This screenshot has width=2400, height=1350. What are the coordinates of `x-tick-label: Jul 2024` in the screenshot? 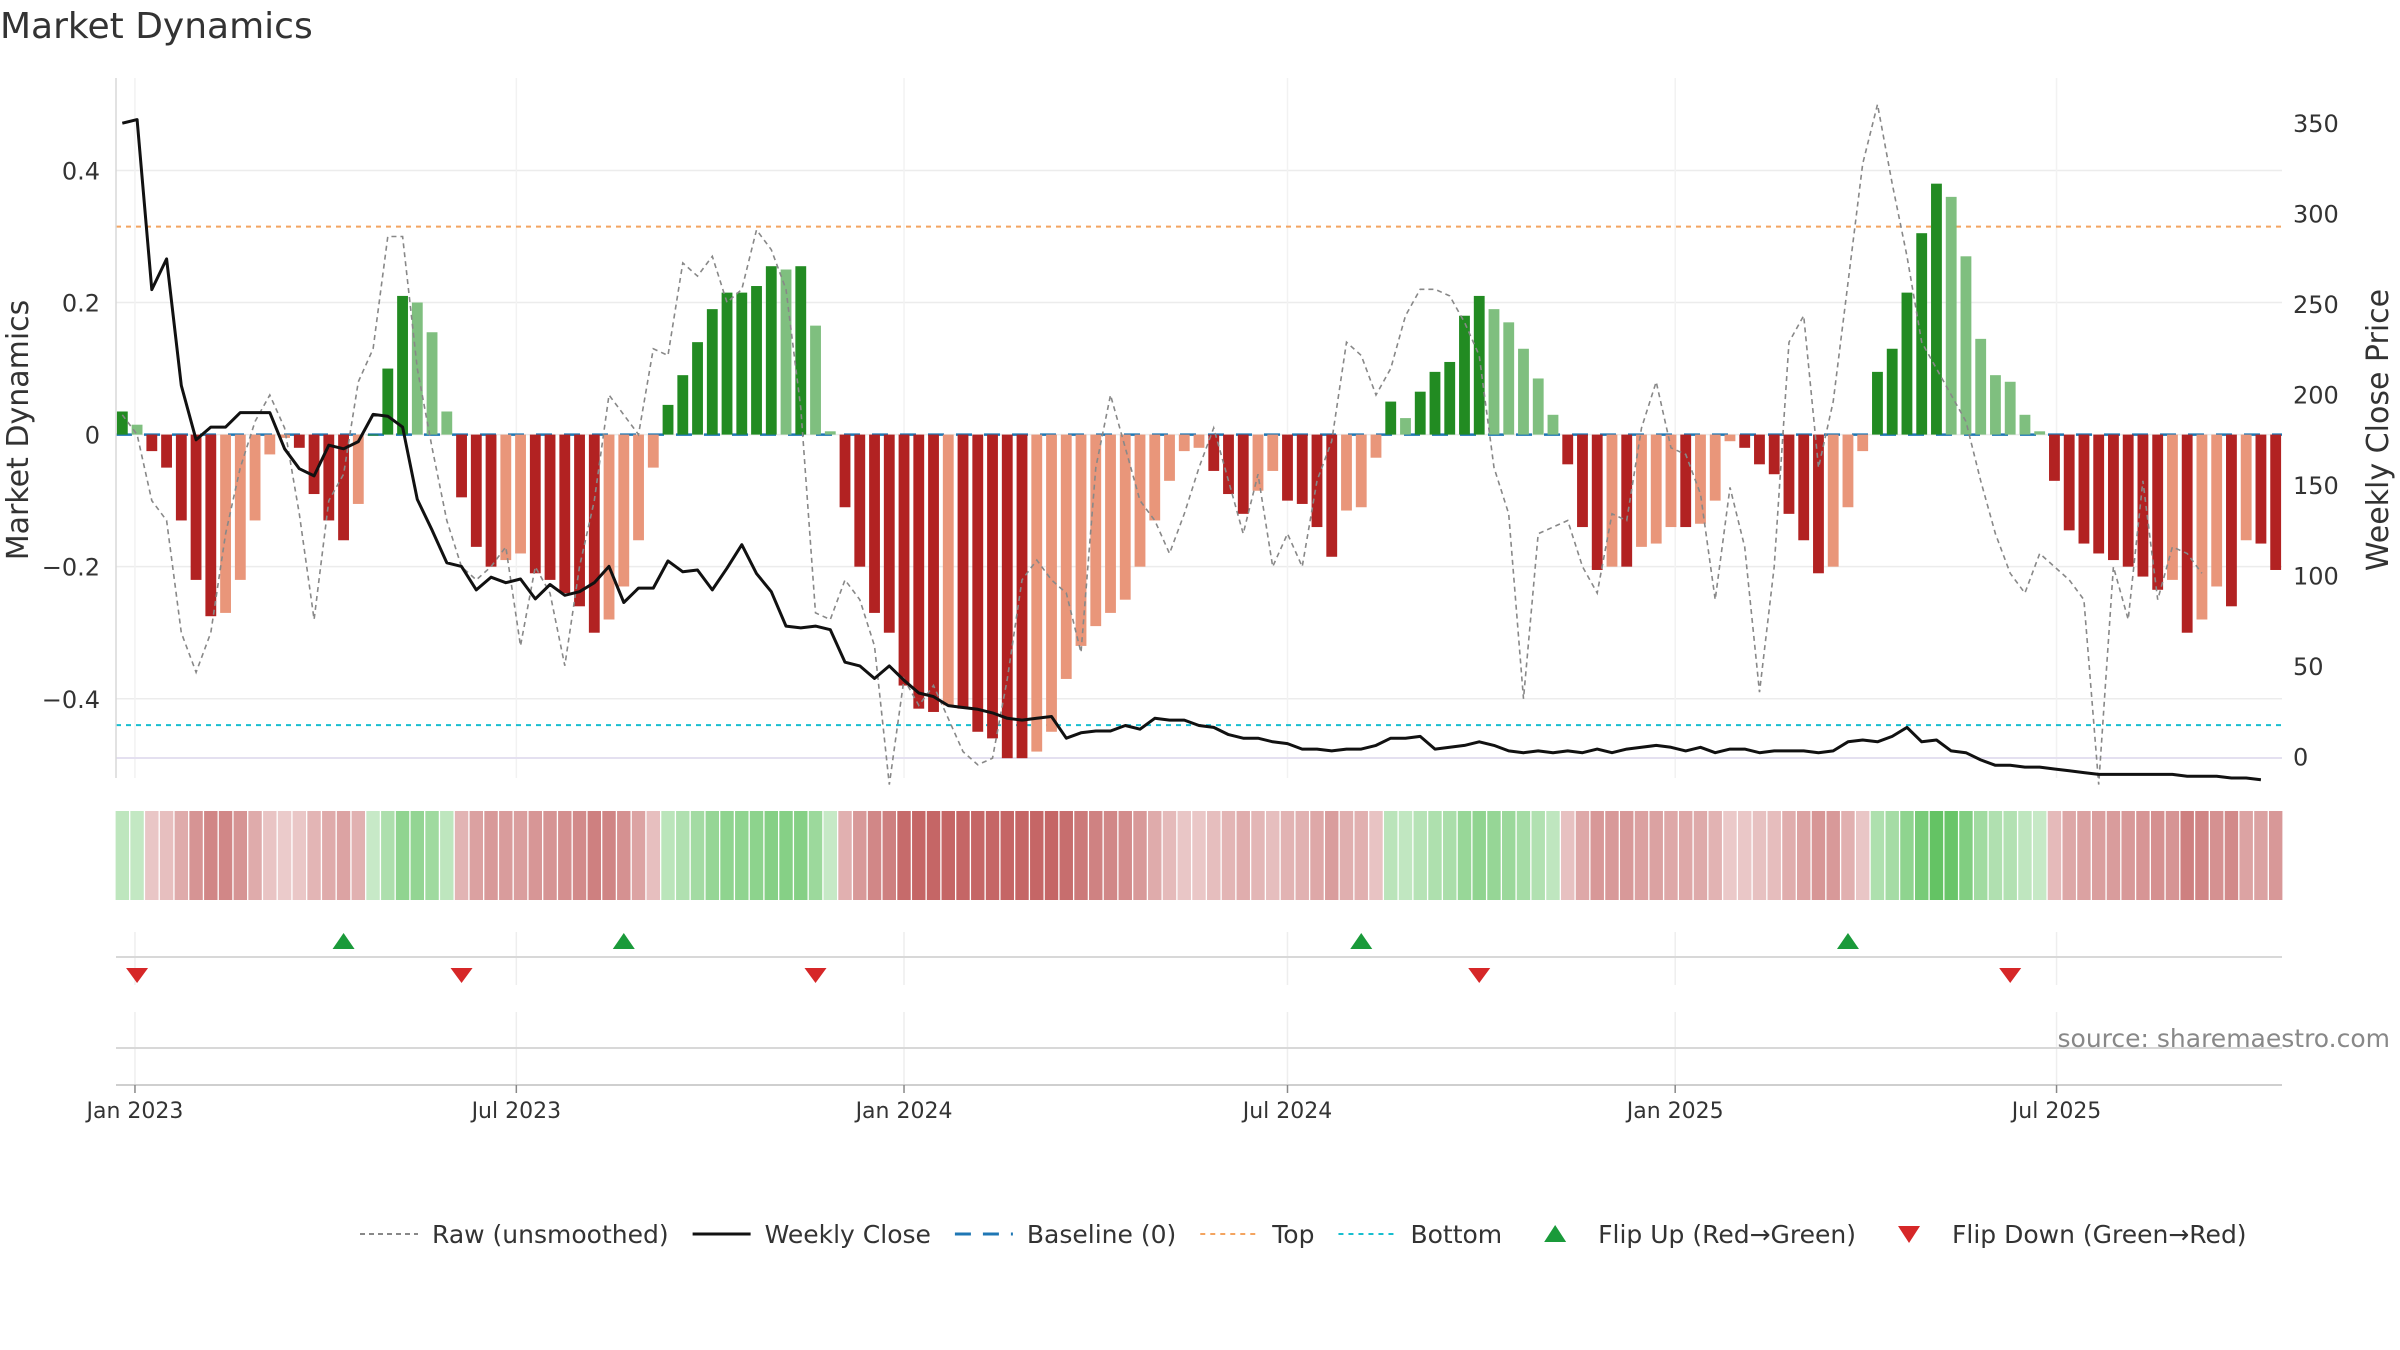 It's located at (1287, 1111).